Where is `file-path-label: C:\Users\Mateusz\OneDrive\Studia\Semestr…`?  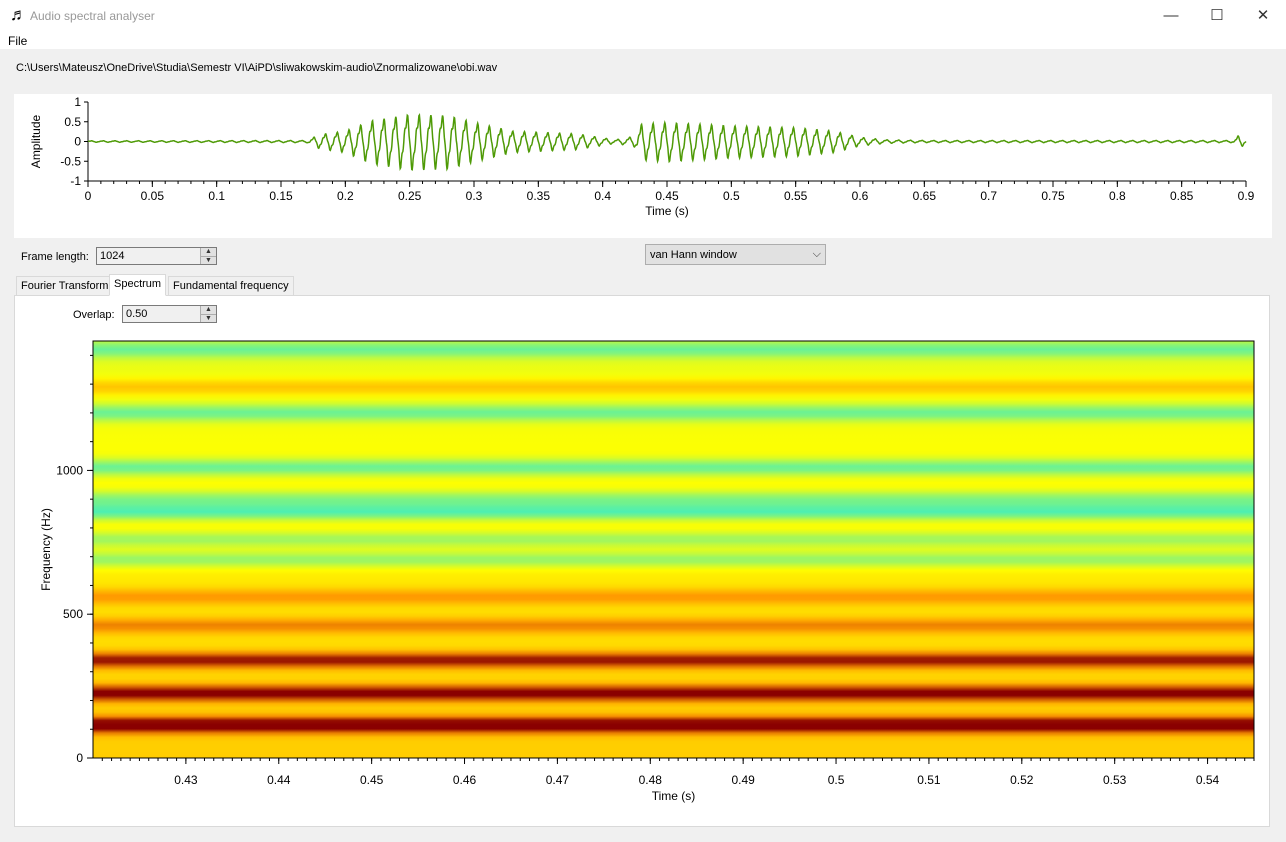
file-path-label: C:\Users\Mateusz\OneDrive\Studia\Semestr… is located at coordinates (257, 68).